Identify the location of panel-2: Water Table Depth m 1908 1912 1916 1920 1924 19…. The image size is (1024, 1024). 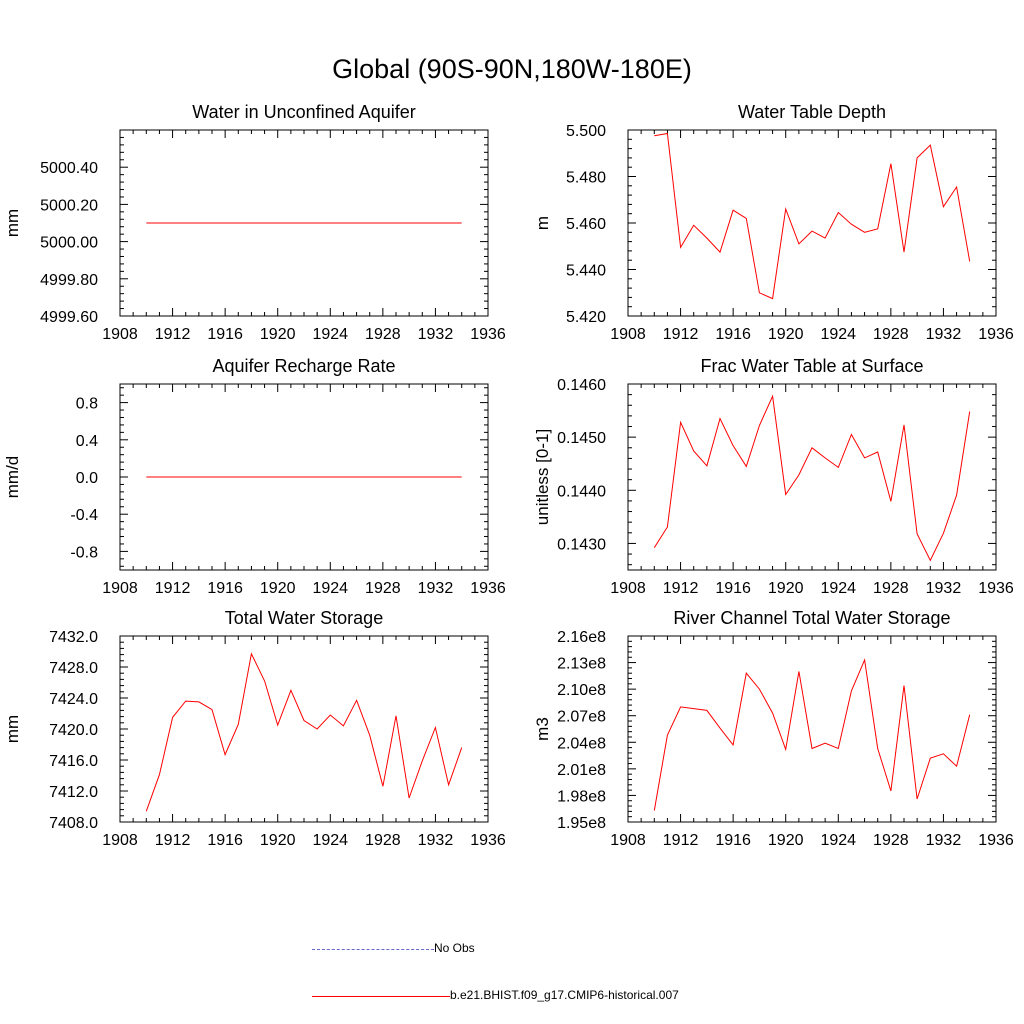
(773, 222).